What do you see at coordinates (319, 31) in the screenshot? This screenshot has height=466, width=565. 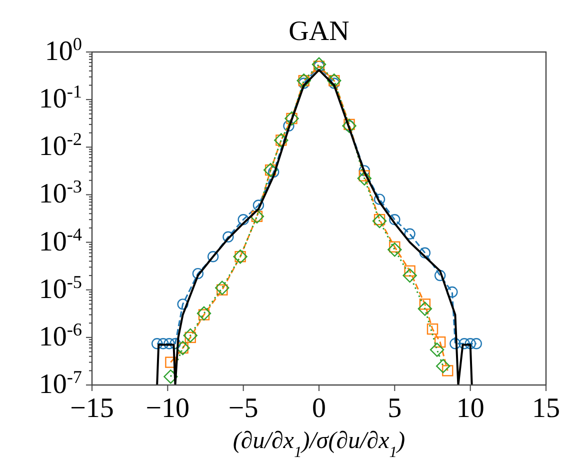 I see `chart-title: GAN` at bounding box center [319, 31].